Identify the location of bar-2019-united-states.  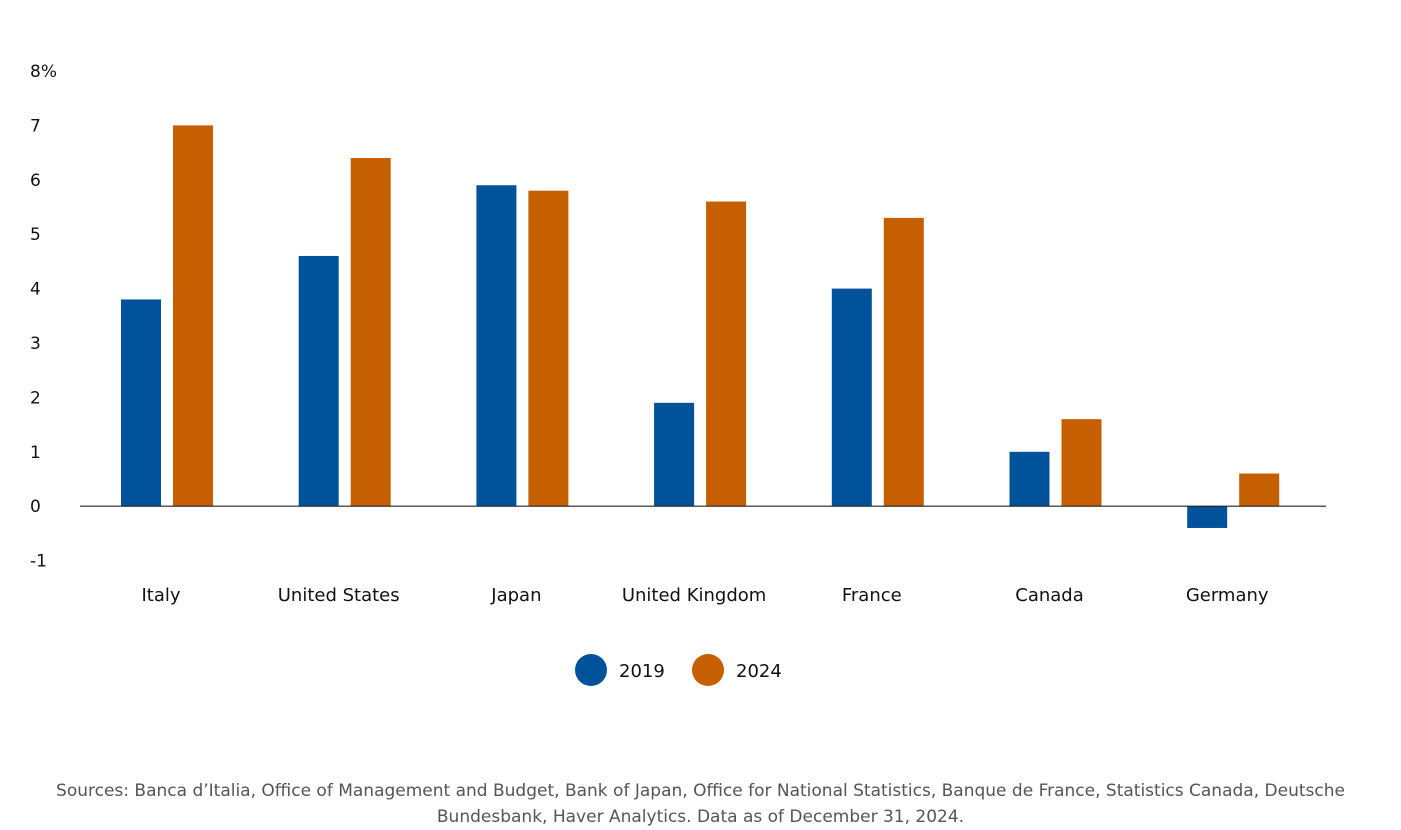
(318, 381).